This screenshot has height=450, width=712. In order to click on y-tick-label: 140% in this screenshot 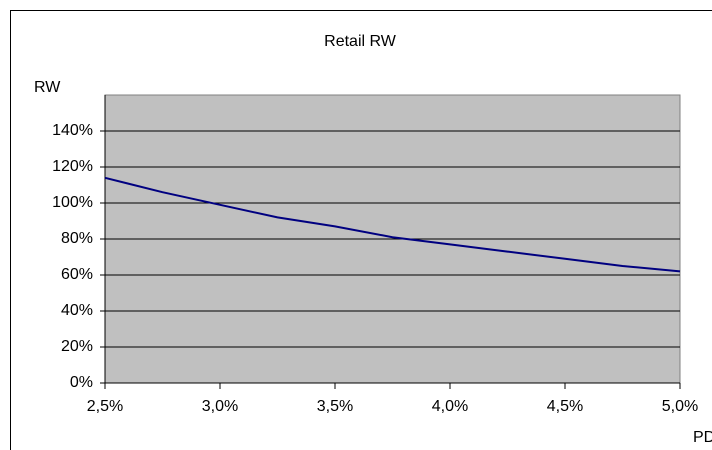, I will do `click(72, 130)`.